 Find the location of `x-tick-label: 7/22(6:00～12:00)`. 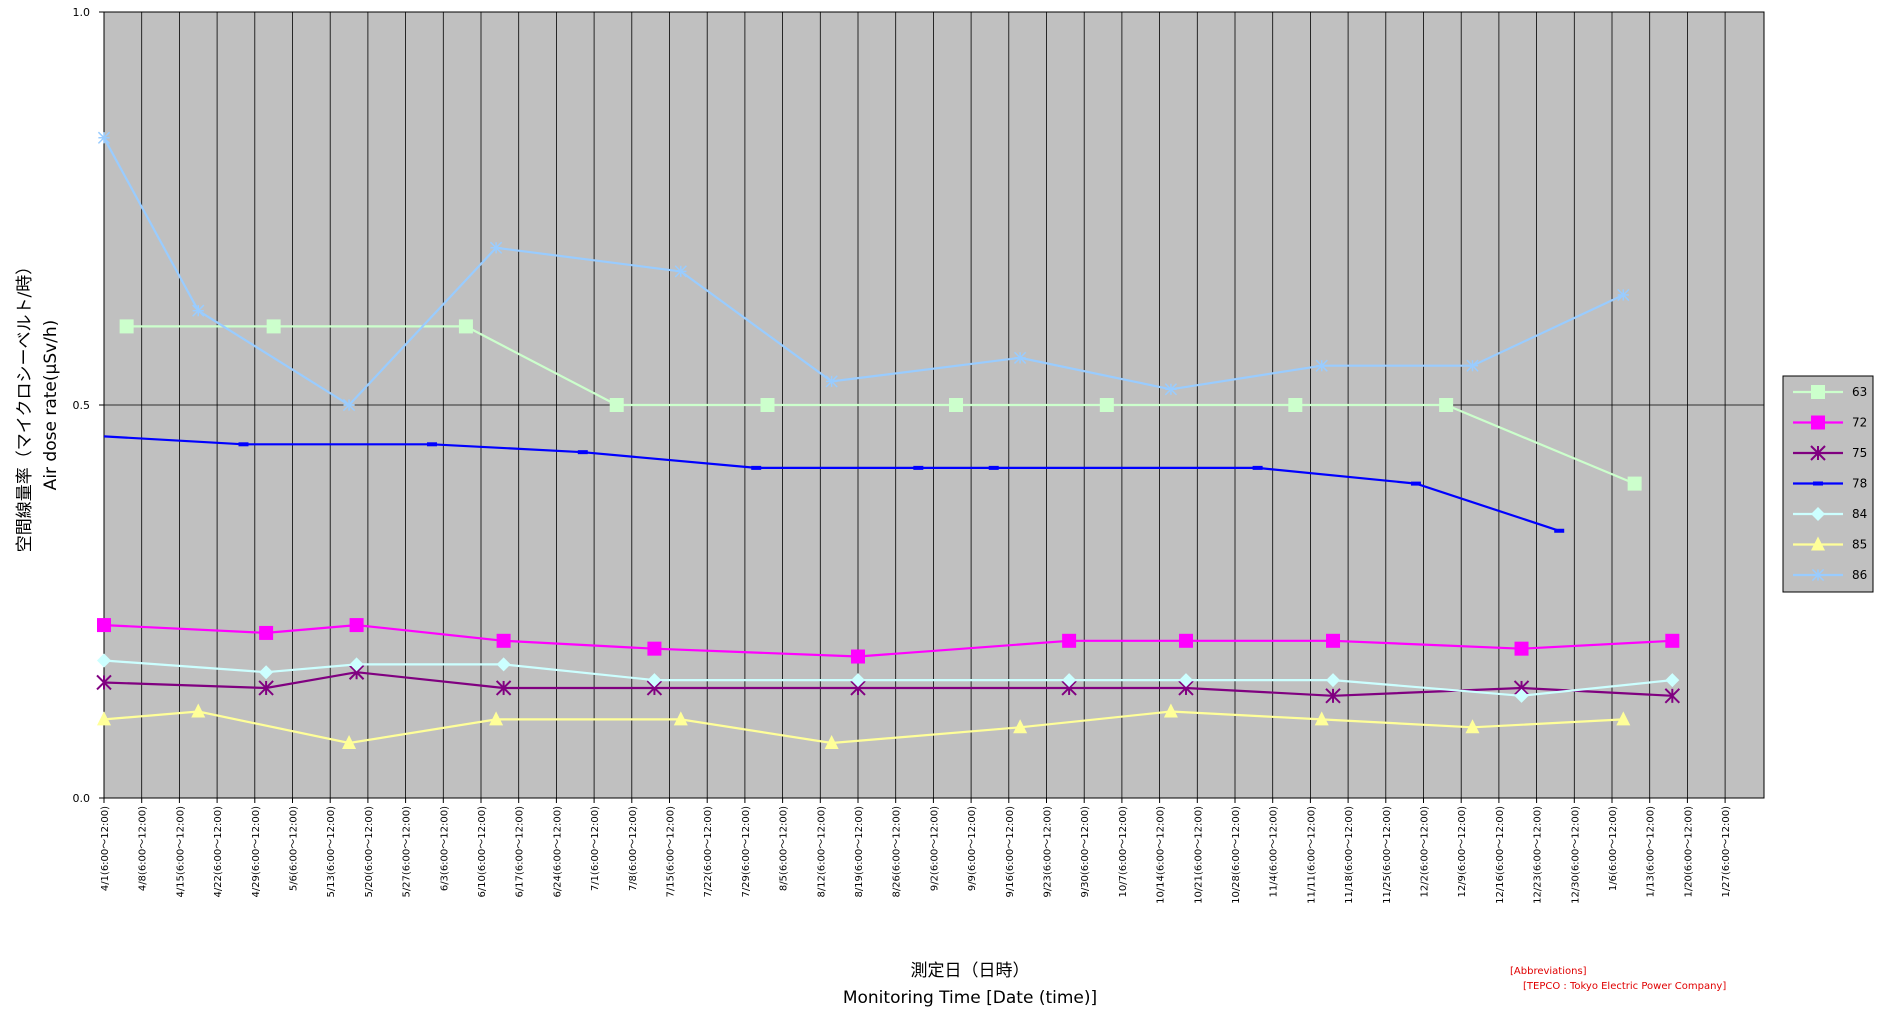

x-tick-label: 7/22(6:00～12:00) is located at coordinates (708, 852).